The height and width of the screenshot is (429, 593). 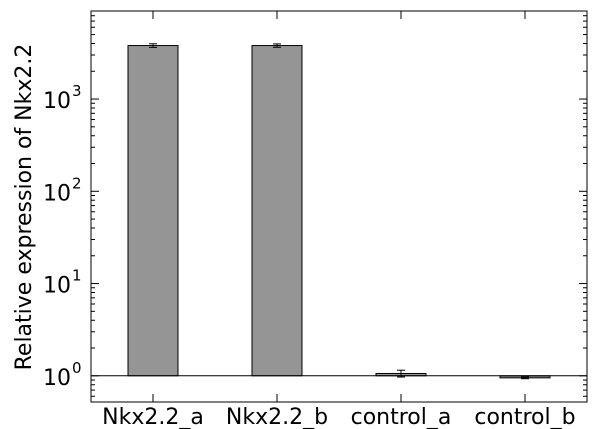 I want to click on x-tick-label: Nkx2.2_a, so click(x=153, y=417).